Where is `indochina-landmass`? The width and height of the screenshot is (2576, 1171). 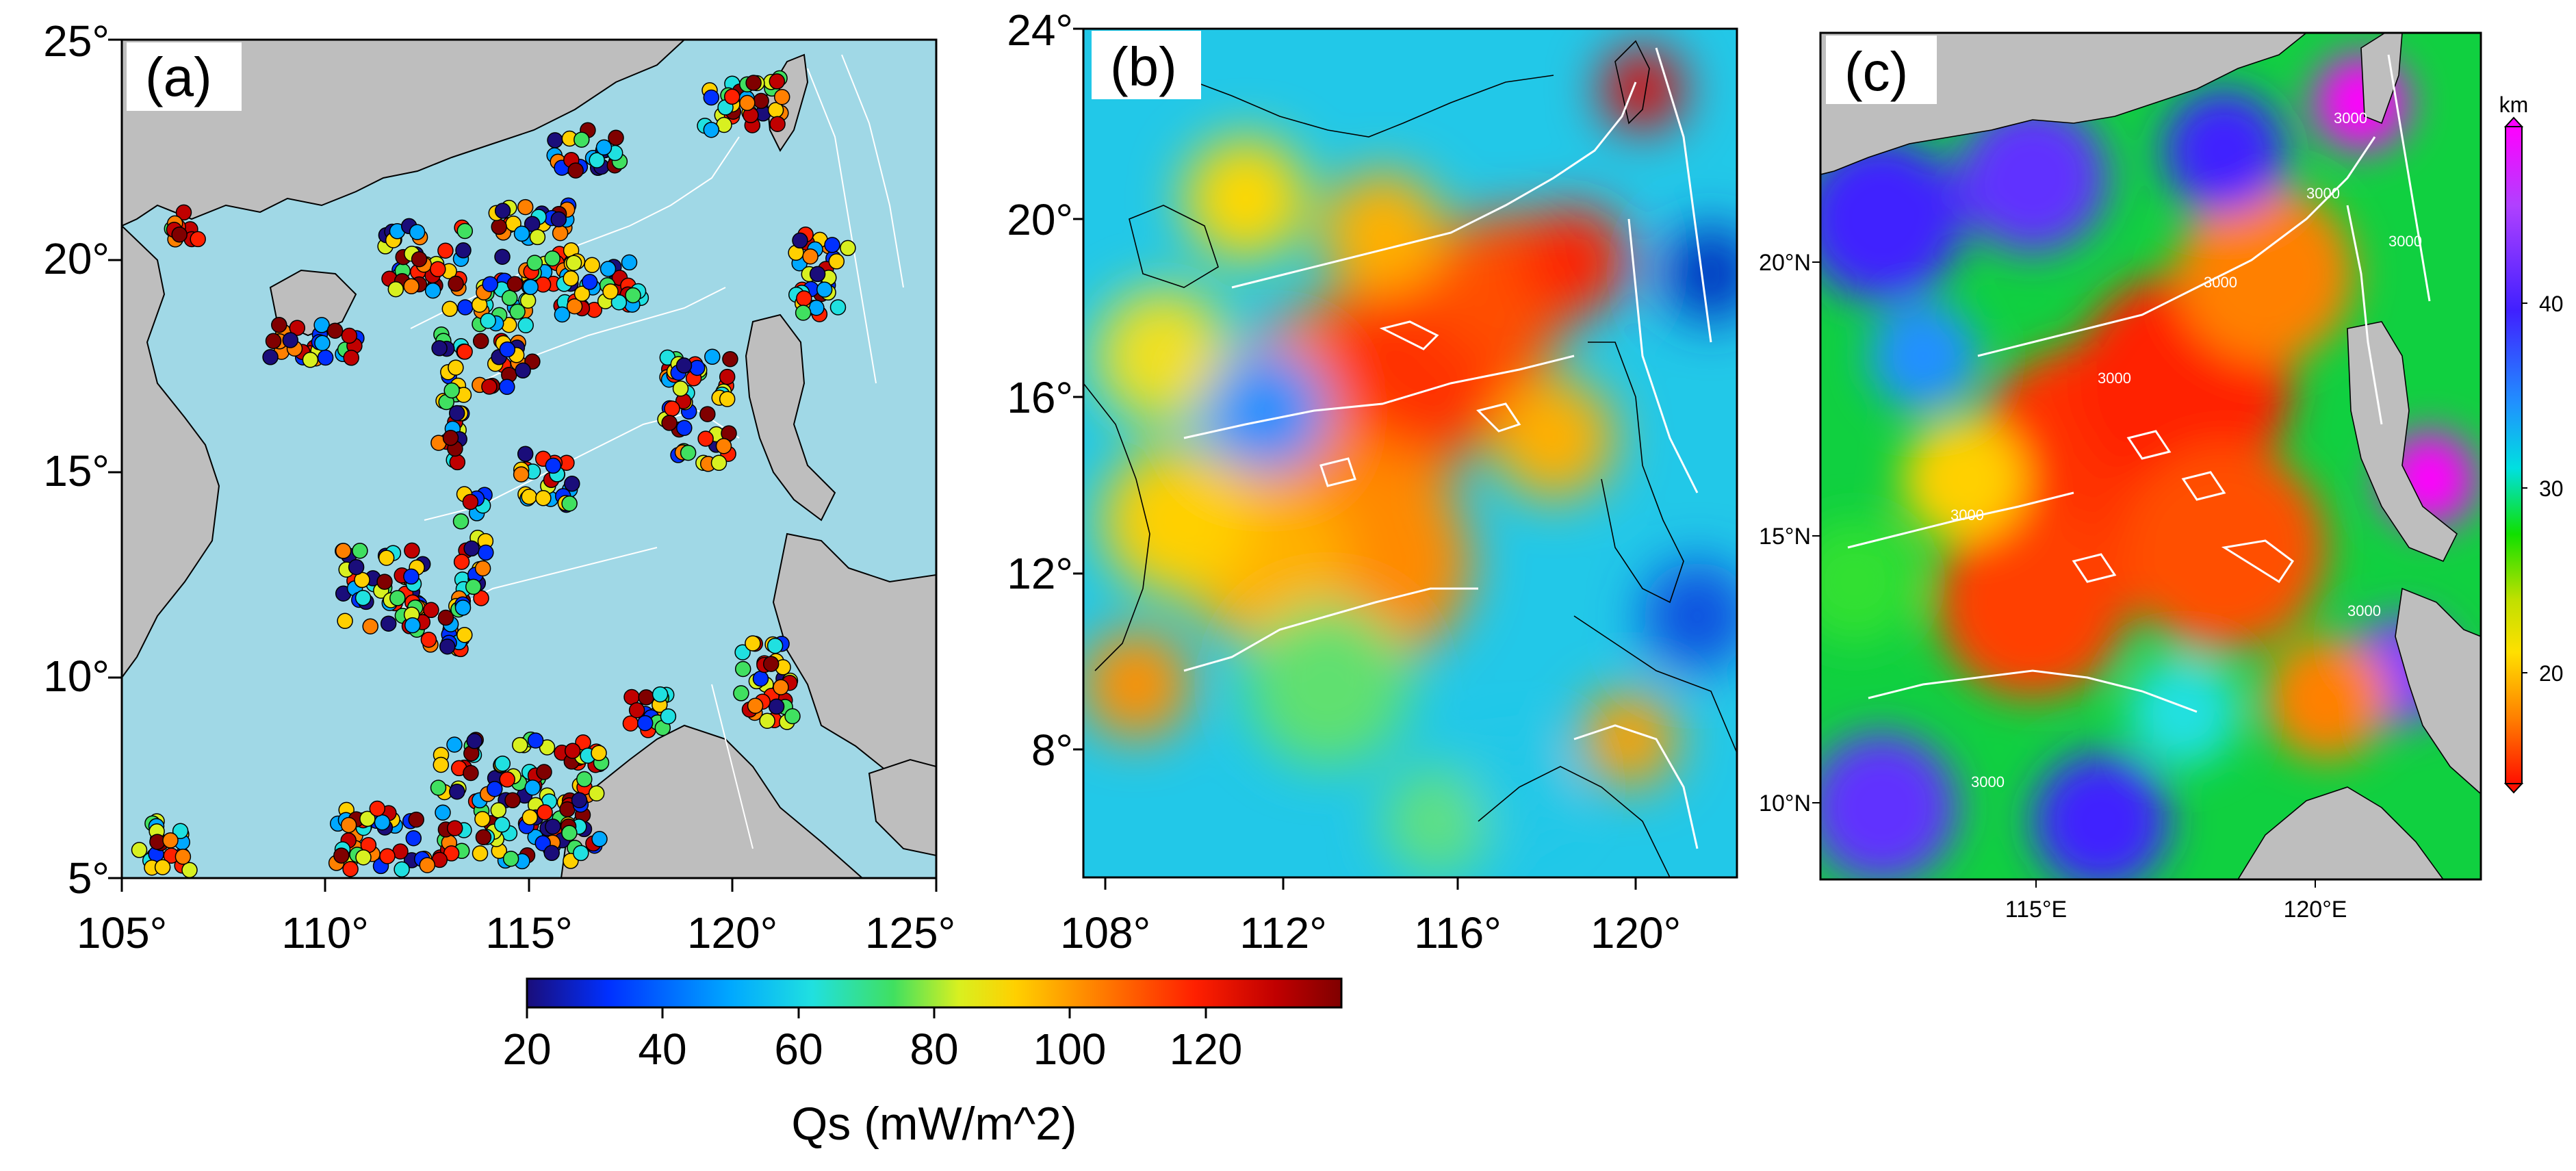 indochina-landmass is located at coordinates (171, 451).